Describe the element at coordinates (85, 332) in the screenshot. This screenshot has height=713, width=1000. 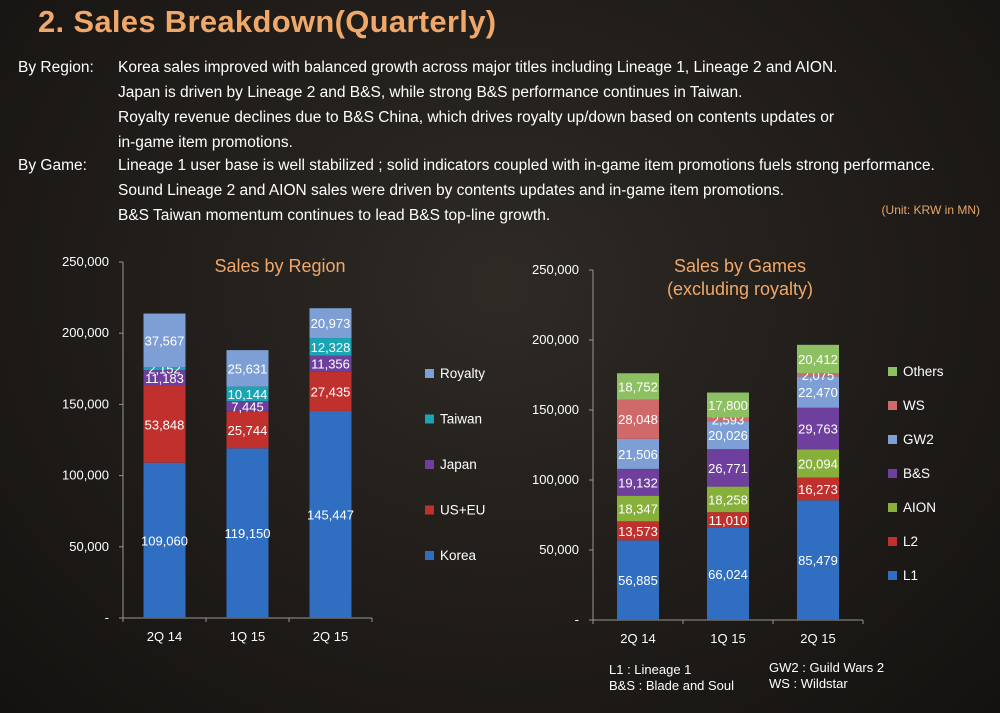
I see `region-y-tick-label: 200,000` at that location.